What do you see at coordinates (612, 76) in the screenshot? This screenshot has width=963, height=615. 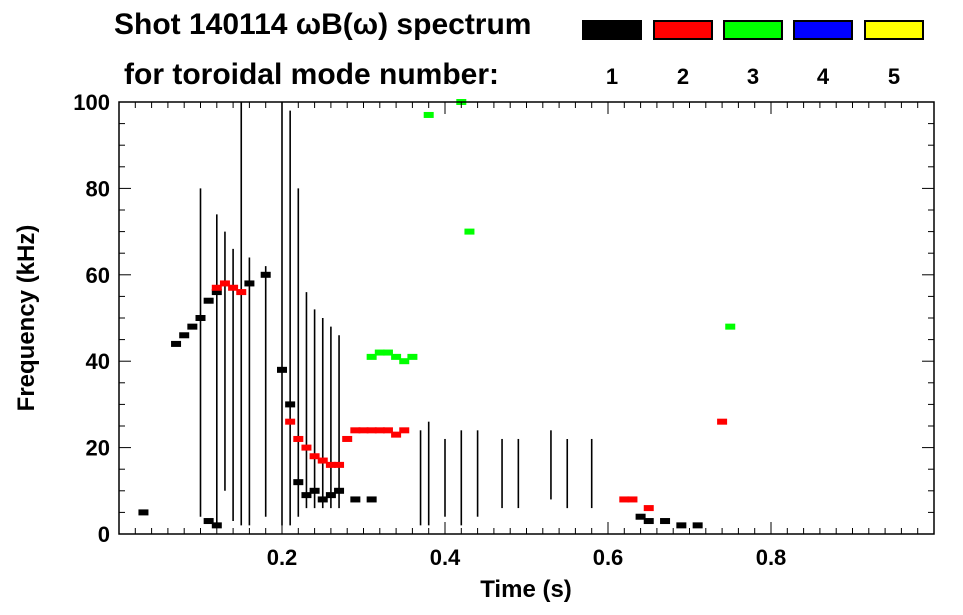 I see `legend-label-1: 1` at bounding box center [612, 76].